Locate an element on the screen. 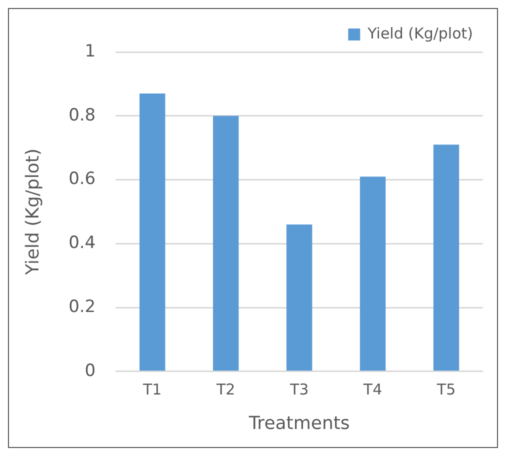  x-tick-label: T5 is located at coordinates (446, 389).